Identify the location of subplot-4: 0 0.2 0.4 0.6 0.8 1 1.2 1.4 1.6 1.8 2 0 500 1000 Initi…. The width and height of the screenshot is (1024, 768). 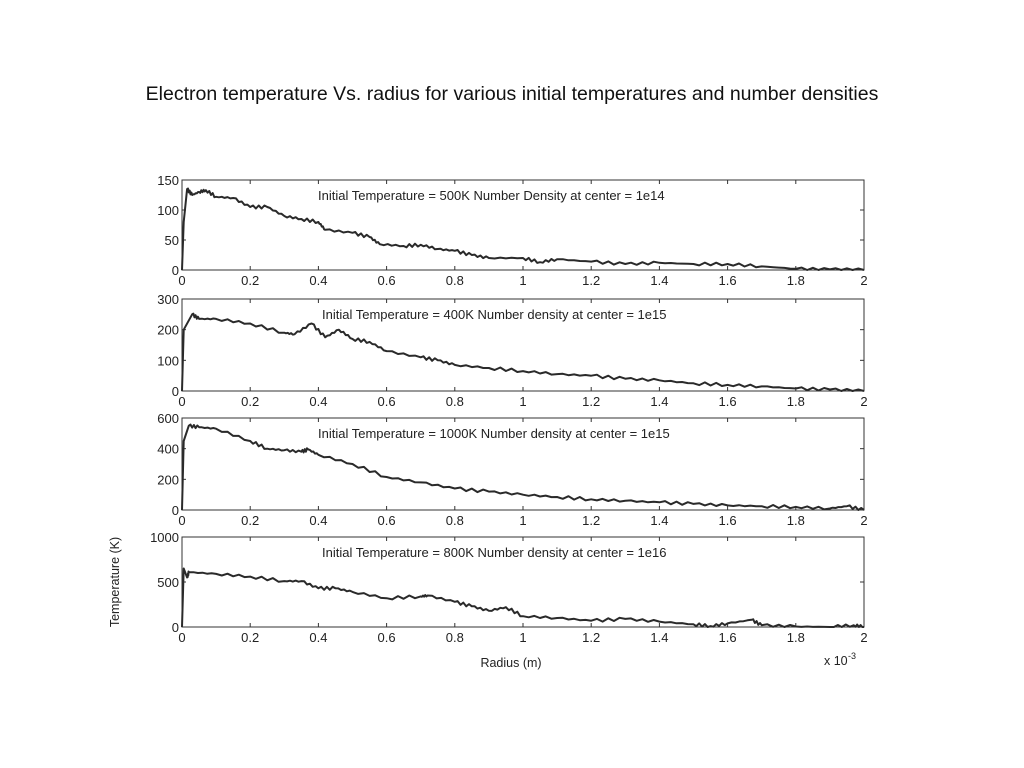
(488, 600).